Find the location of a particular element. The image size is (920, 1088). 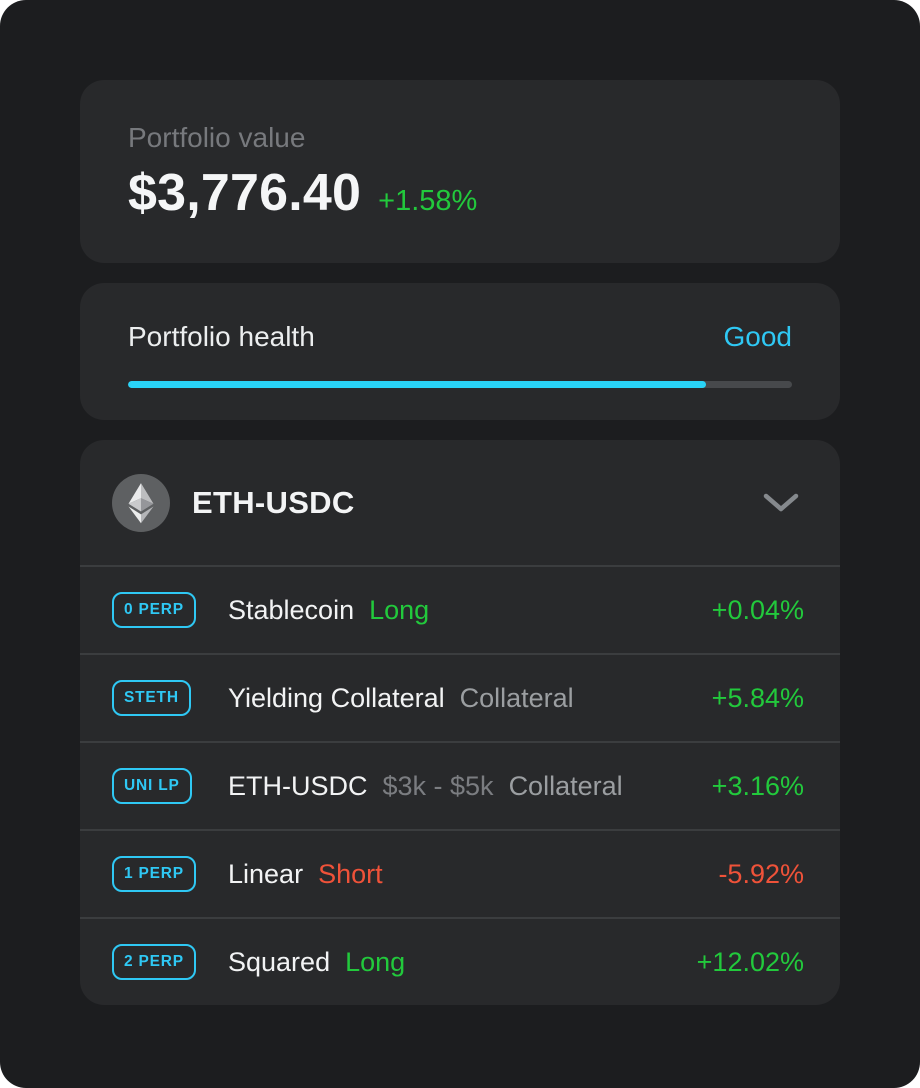

portfolio-value-card: Portfolio value $3,776.40 +1.58% is located at coordinates (460, 171).